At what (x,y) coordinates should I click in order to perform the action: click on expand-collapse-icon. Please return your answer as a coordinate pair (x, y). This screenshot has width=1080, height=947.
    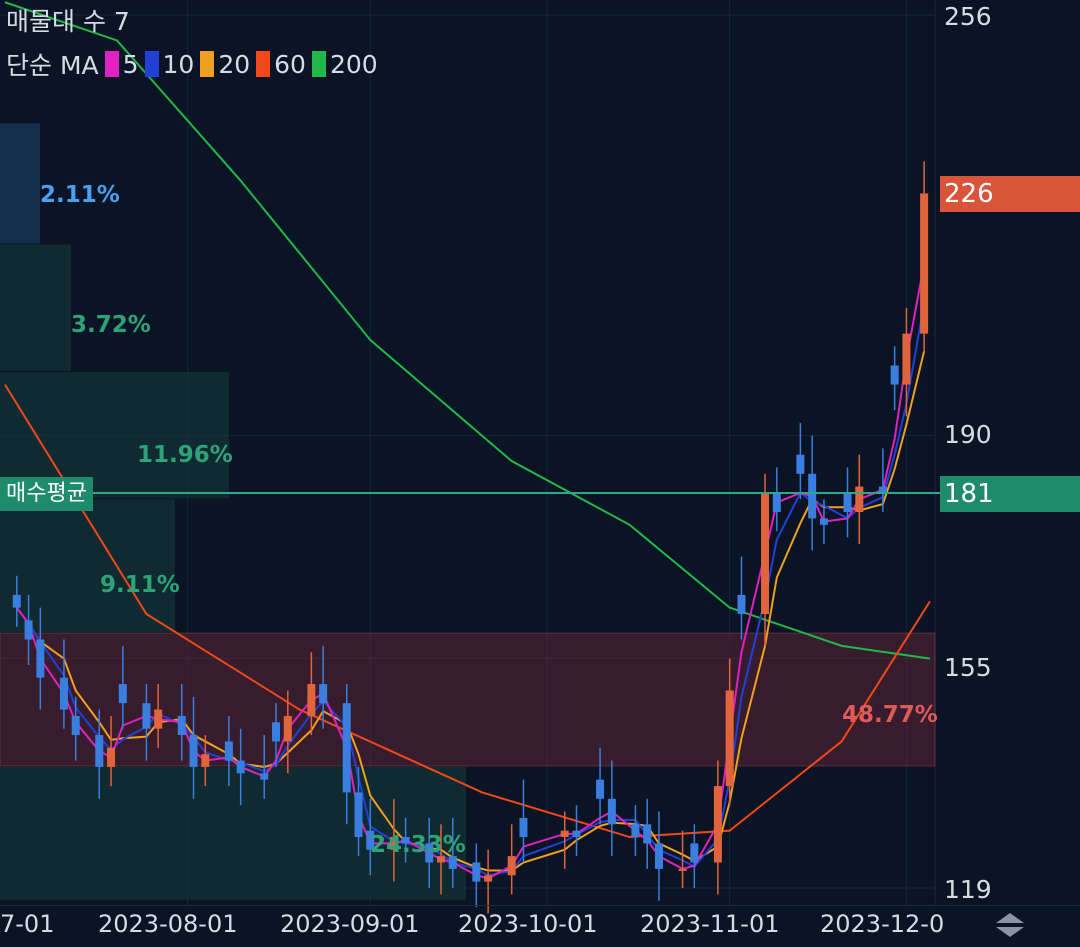
    Looking at the image, I should click on (1010, 925).